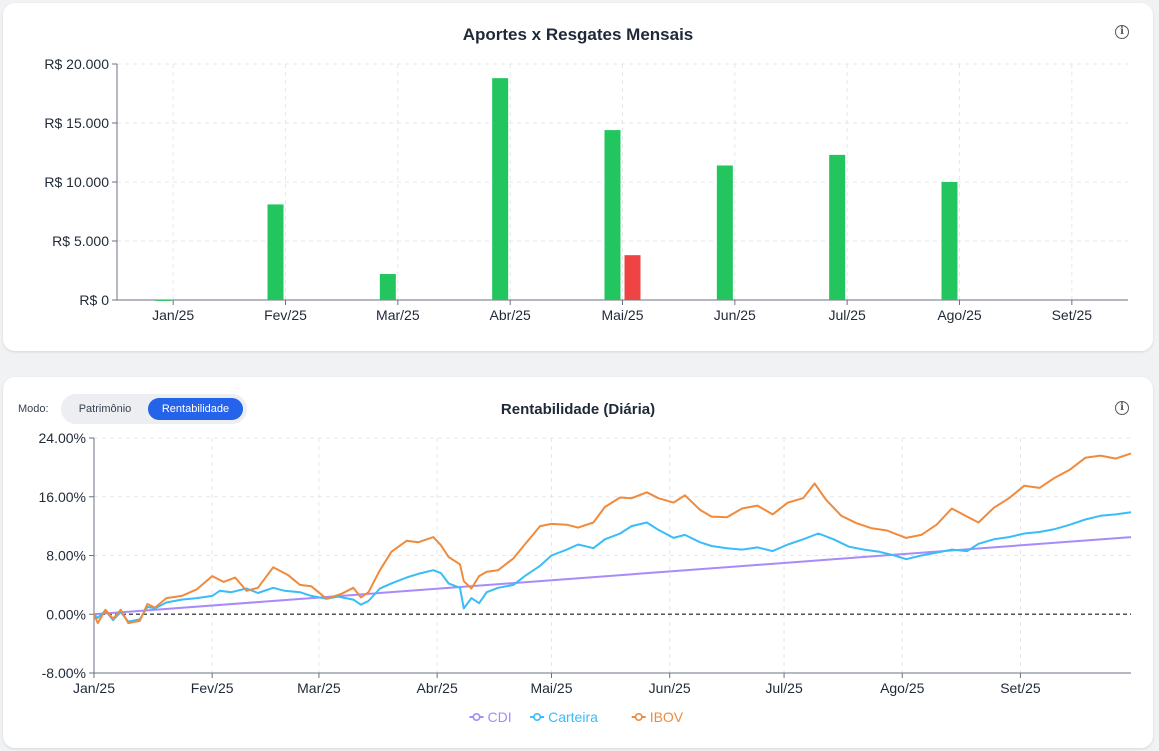 This screenshot has height=751, width=1159. Describe the element at coordinates (212, 688) in the screenshot. I see `line-xtick-label: Fev/25` at that location.